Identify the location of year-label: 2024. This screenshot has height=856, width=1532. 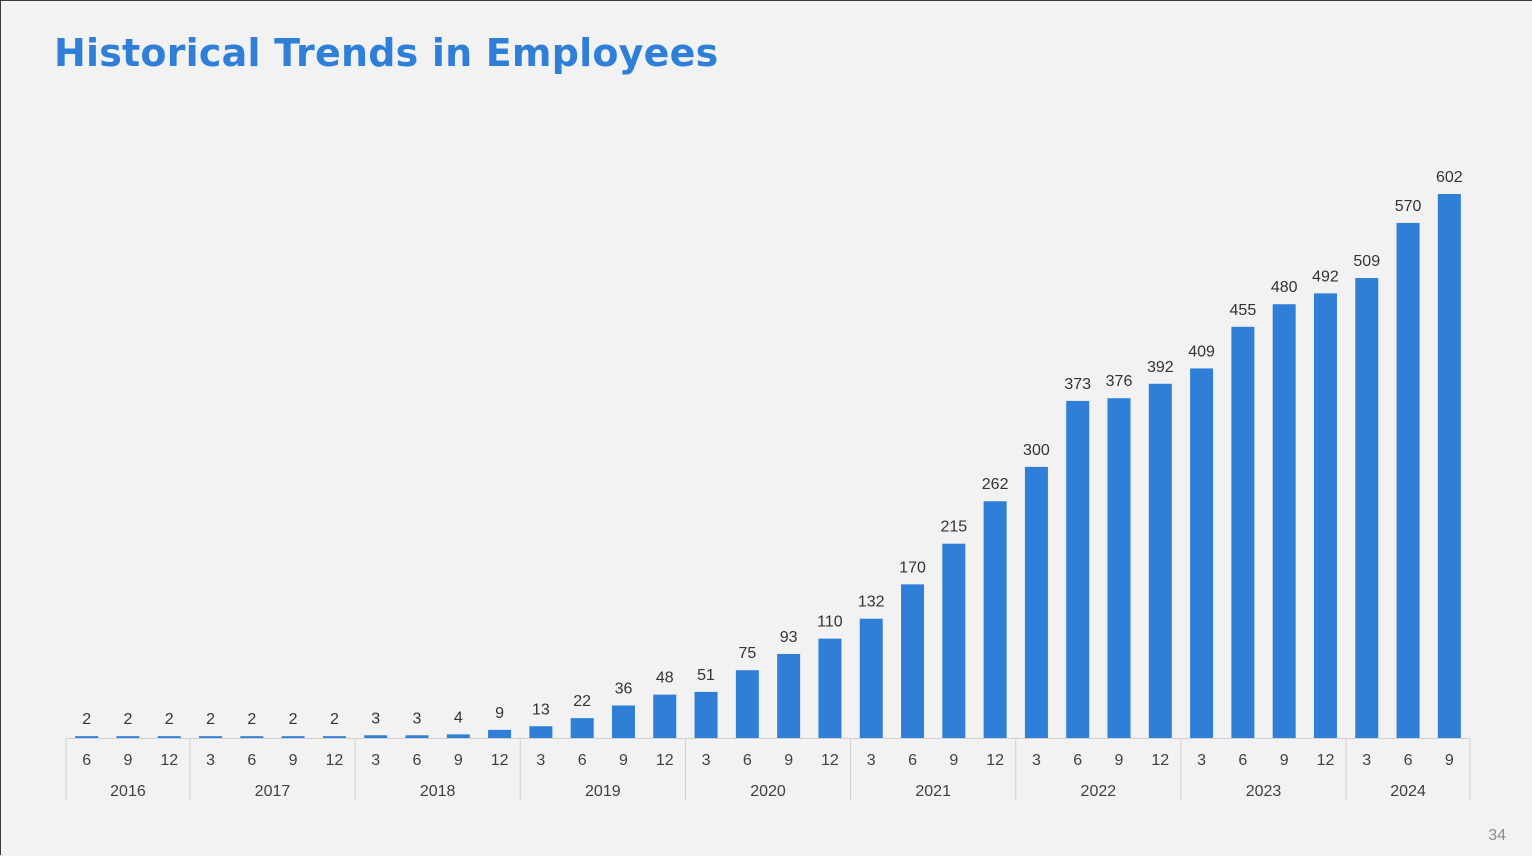
(1408, 791).